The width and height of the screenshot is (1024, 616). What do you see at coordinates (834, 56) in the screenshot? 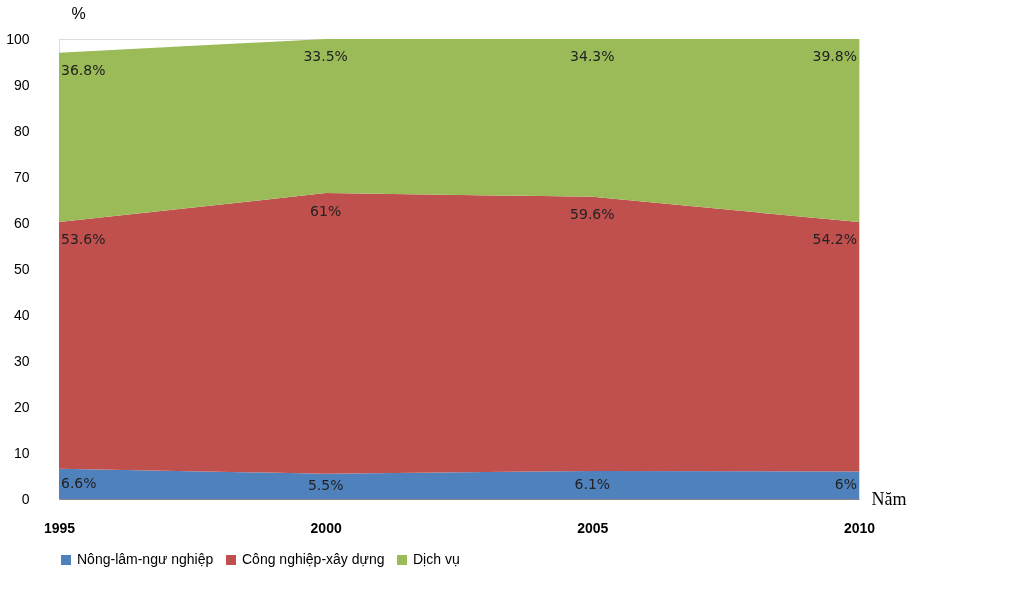
I see `data-label: 39.8%` at bounding box center [834, 56].